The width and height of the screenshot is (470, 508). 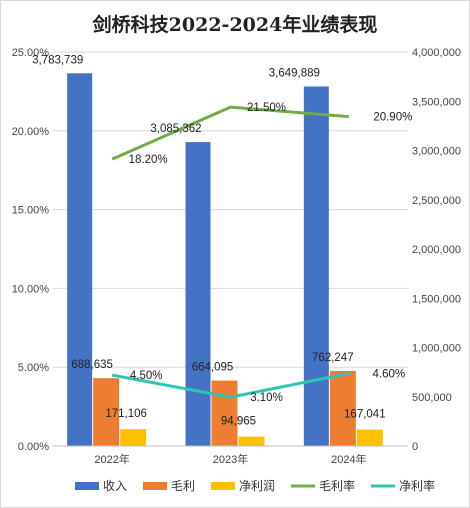 I want to click on data-label-收入: 3,649,889, so click(x=294, y=73).